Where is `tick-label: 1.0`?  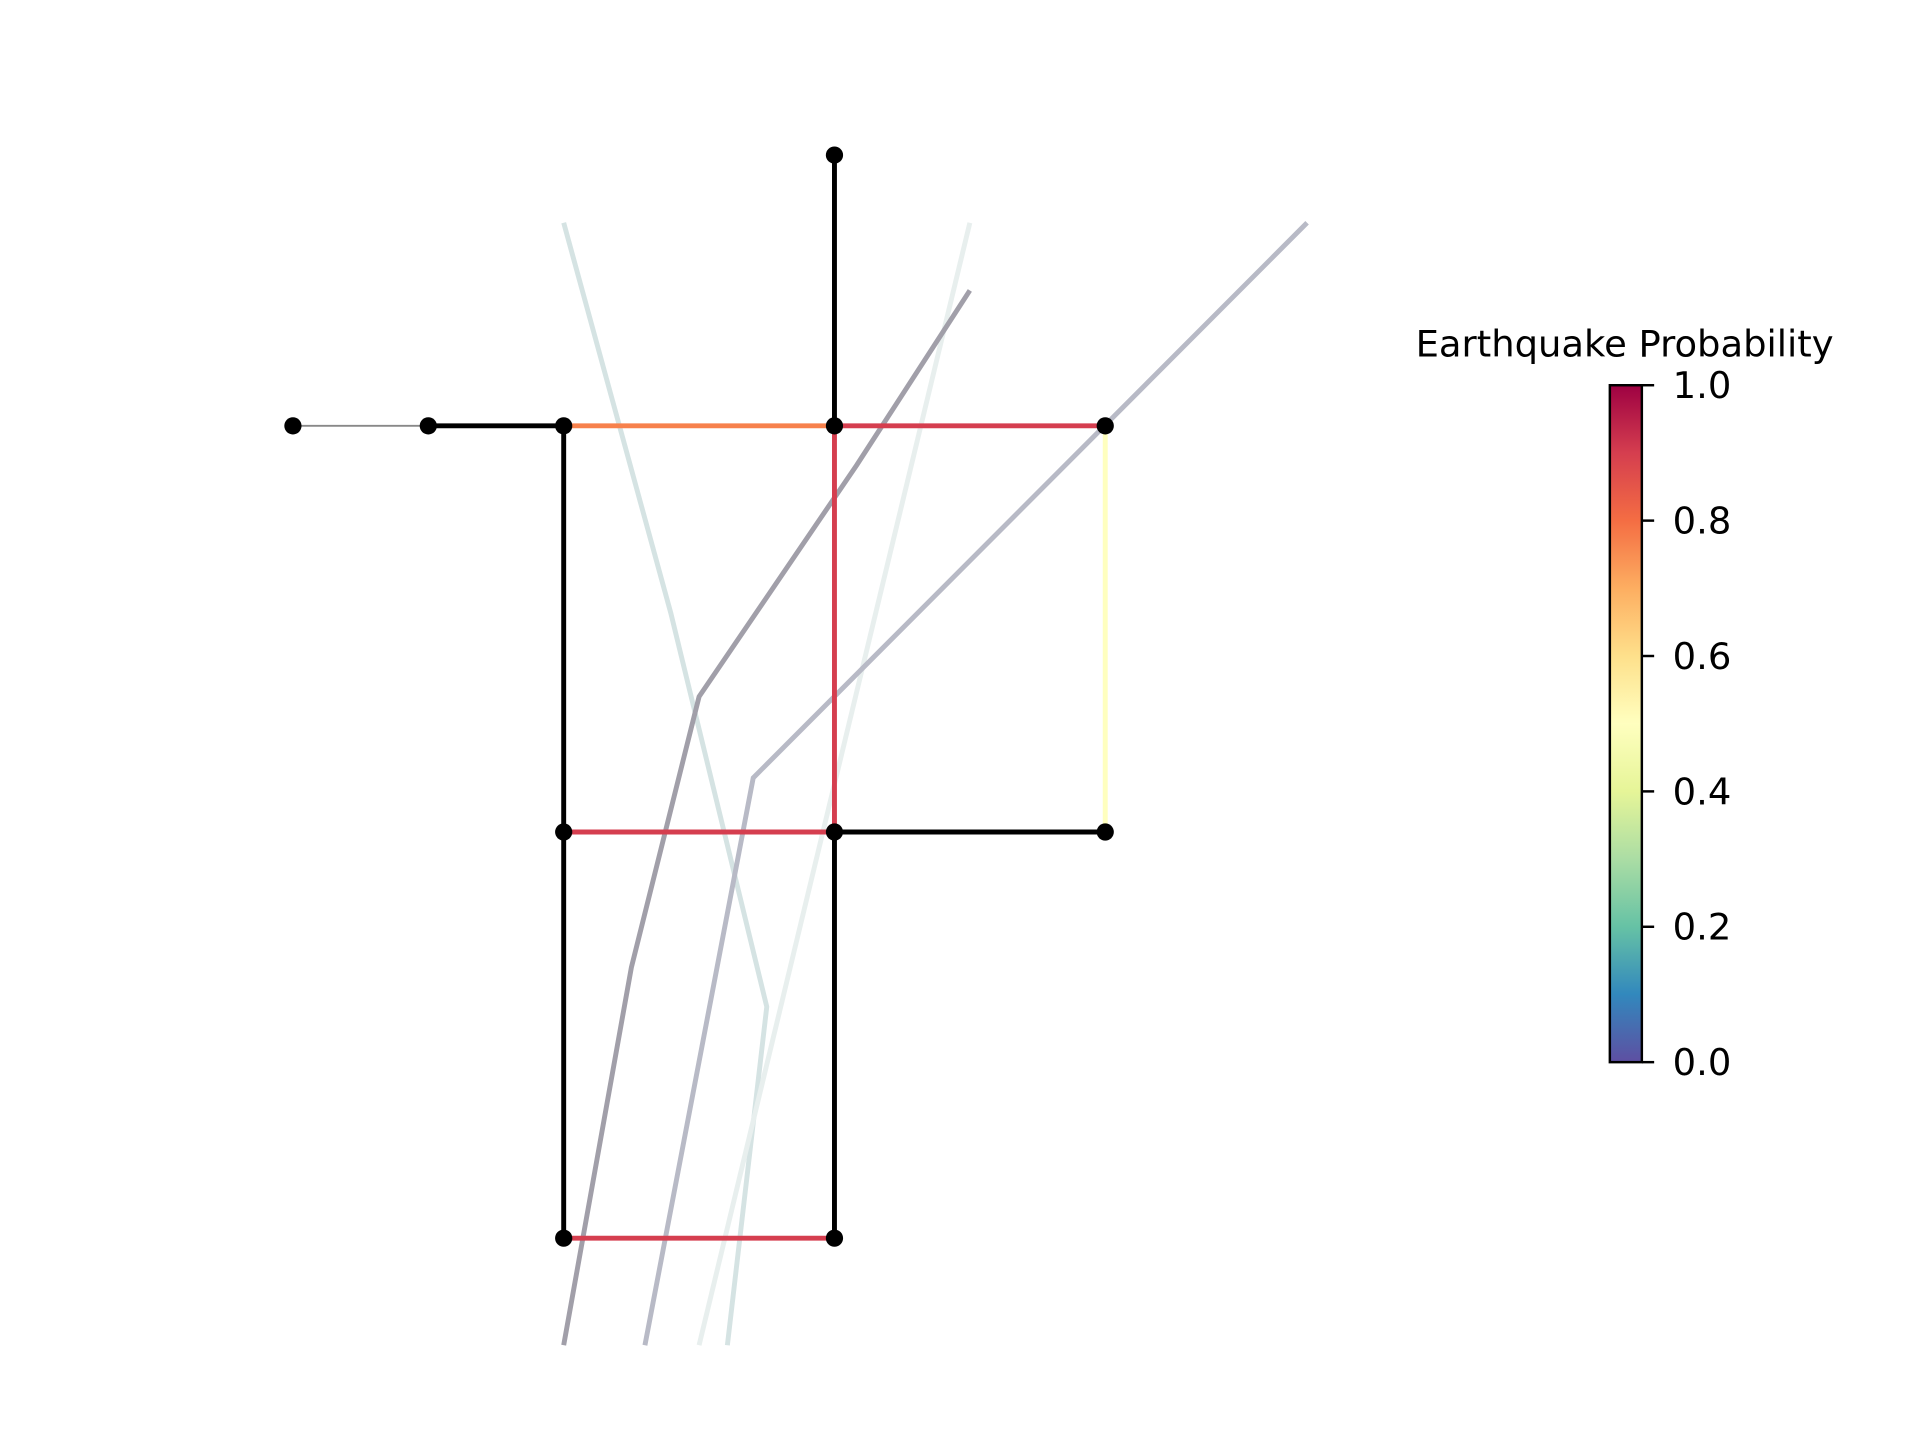
tick-label: 1.0 is located at coordinates (1702, 385).